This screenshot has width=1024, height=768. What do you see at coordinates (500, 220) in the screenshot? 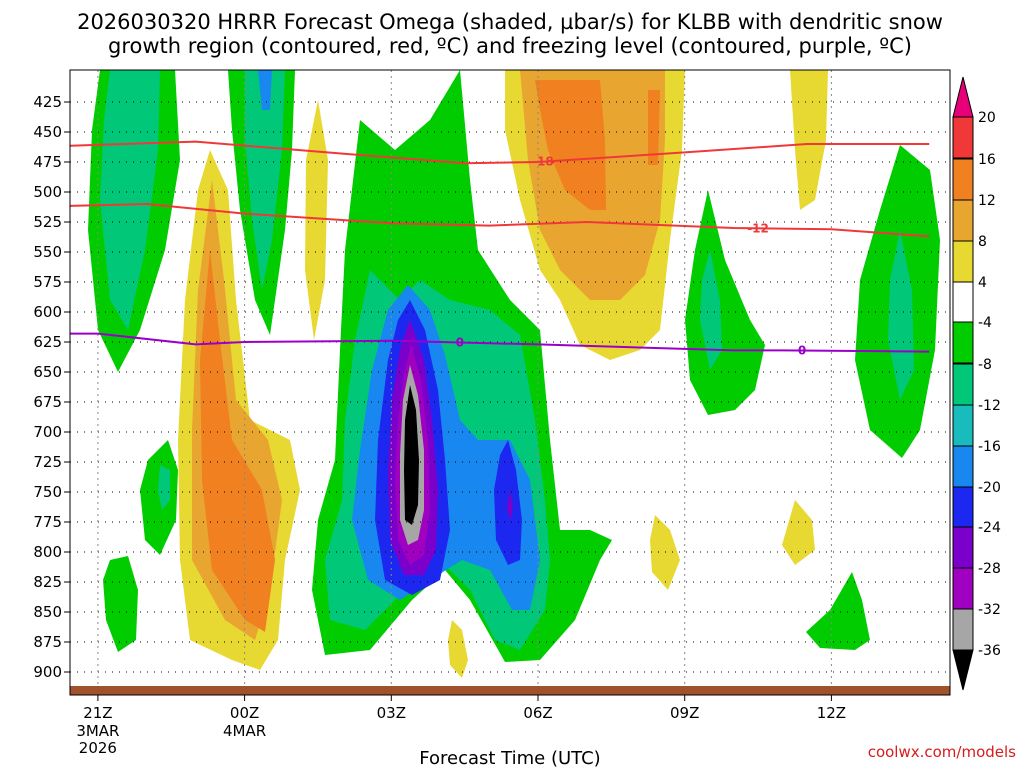
I see `contour-dgz-bottom` at bounding box center [500, 220].